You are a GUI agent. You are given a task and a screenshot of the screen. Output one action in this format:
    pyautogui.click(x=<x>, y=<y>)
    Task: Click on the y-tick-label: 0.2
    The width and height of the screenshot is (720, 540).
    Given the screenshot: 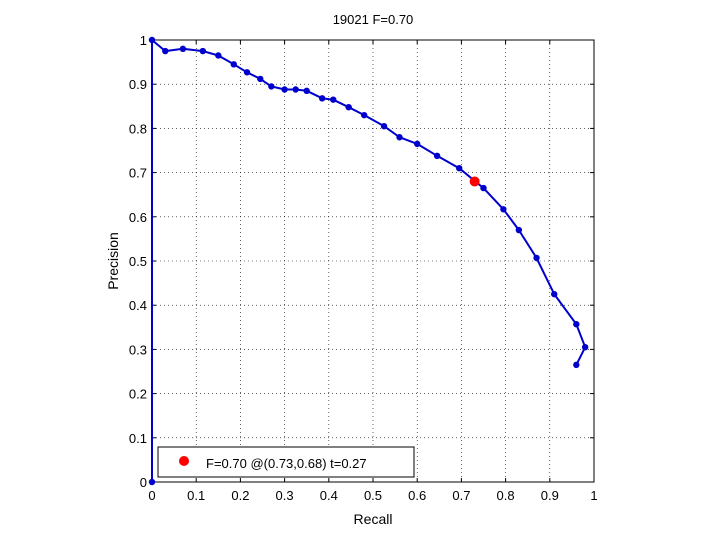 What is the action you would take?
    pyautogui.click(x=138, y=394)
    